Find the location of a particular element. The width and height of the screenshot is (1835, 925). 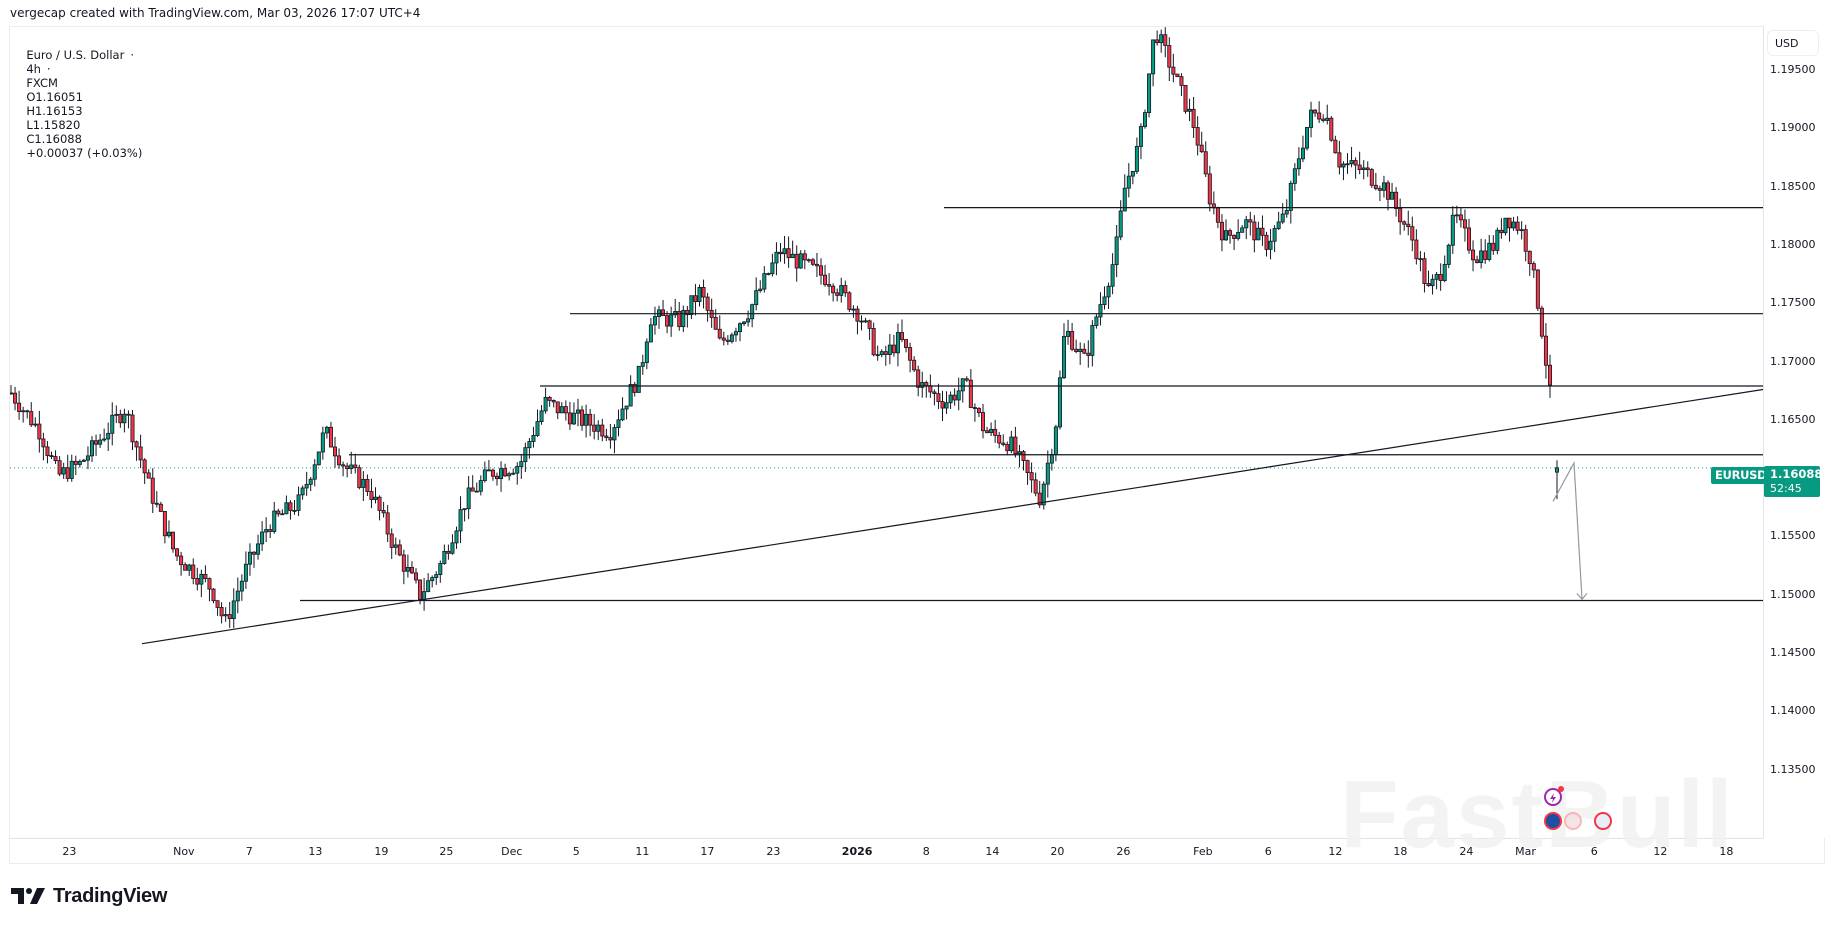

price-tick: 1.14500 is located at coordinates (1793, 652).